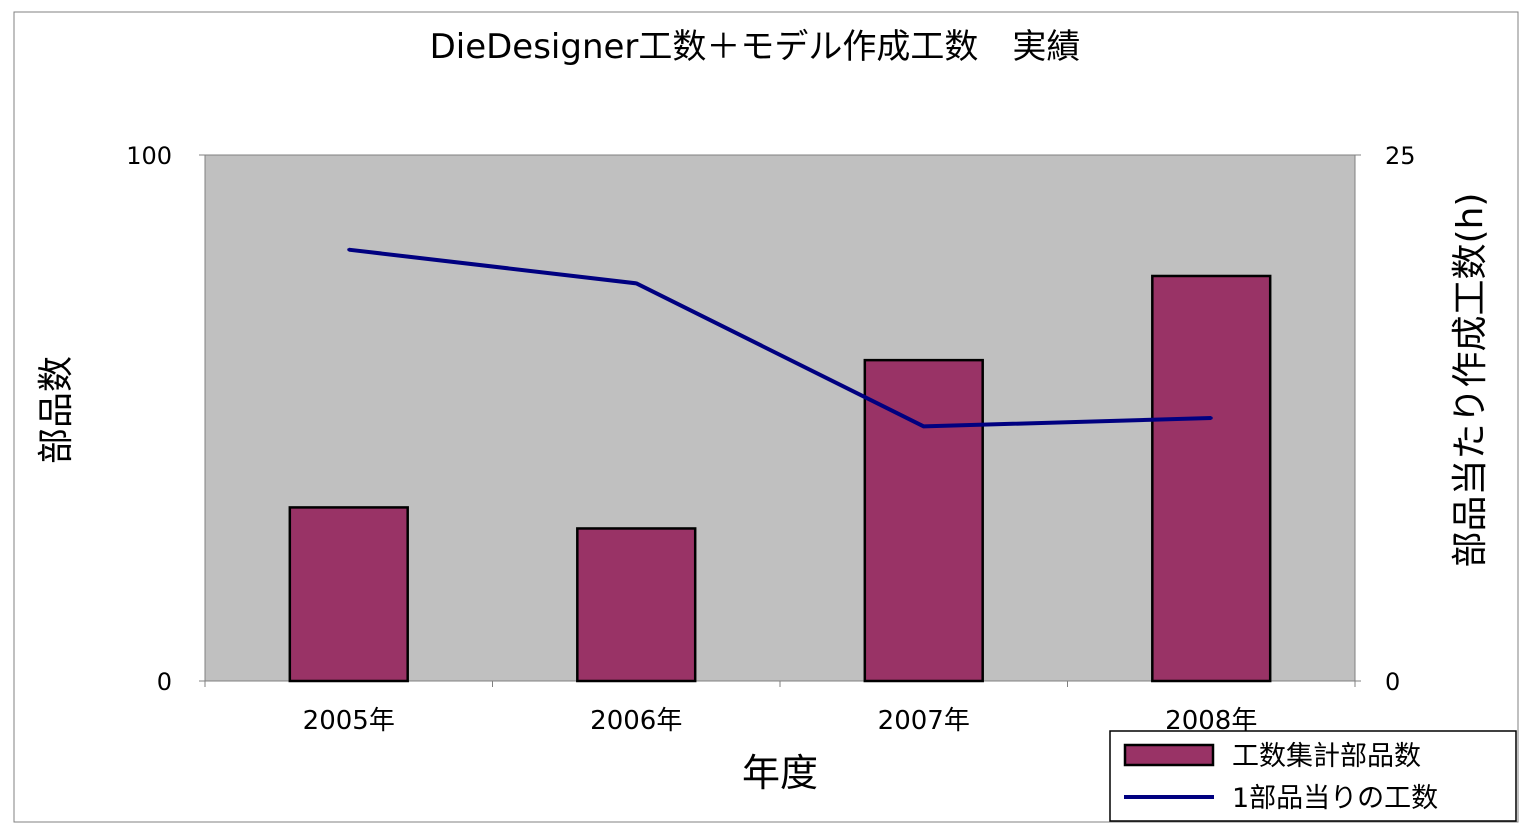 Image resolution: width=1536 pixels, height=839 pixels. Describe the element at coordinates (636, 605) in the screenshot. I see `bar-2006年` at that location.